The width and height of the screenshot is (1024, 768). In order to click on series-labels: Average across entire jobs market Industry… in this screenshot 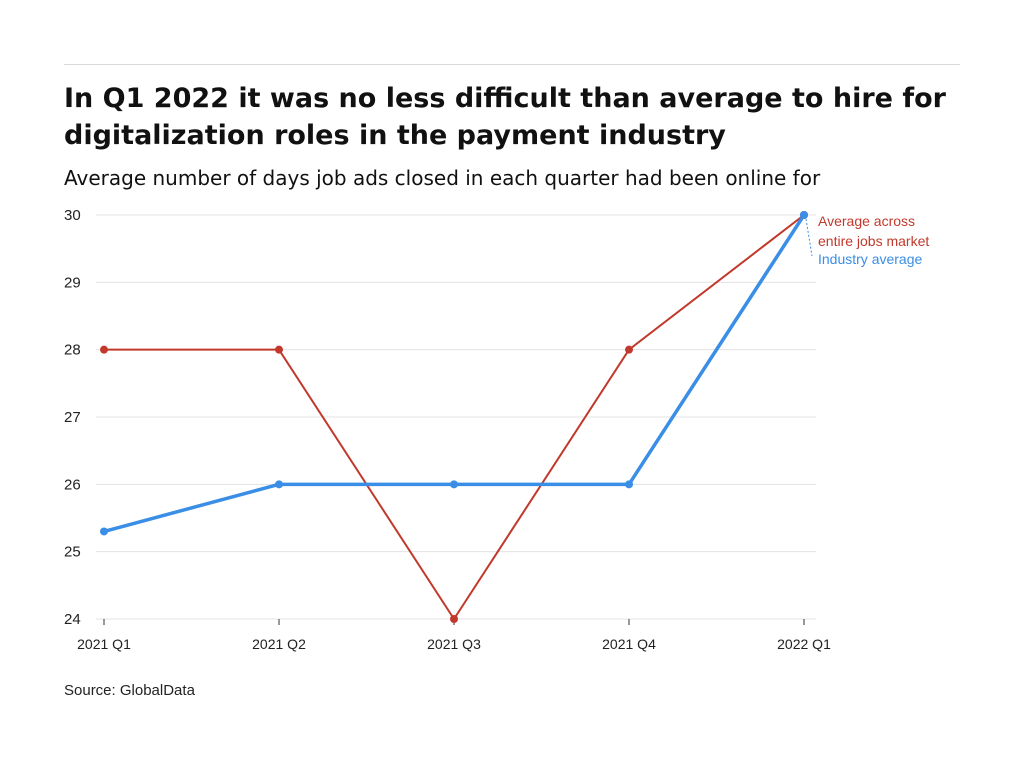, I will do `click(867, 240)`.